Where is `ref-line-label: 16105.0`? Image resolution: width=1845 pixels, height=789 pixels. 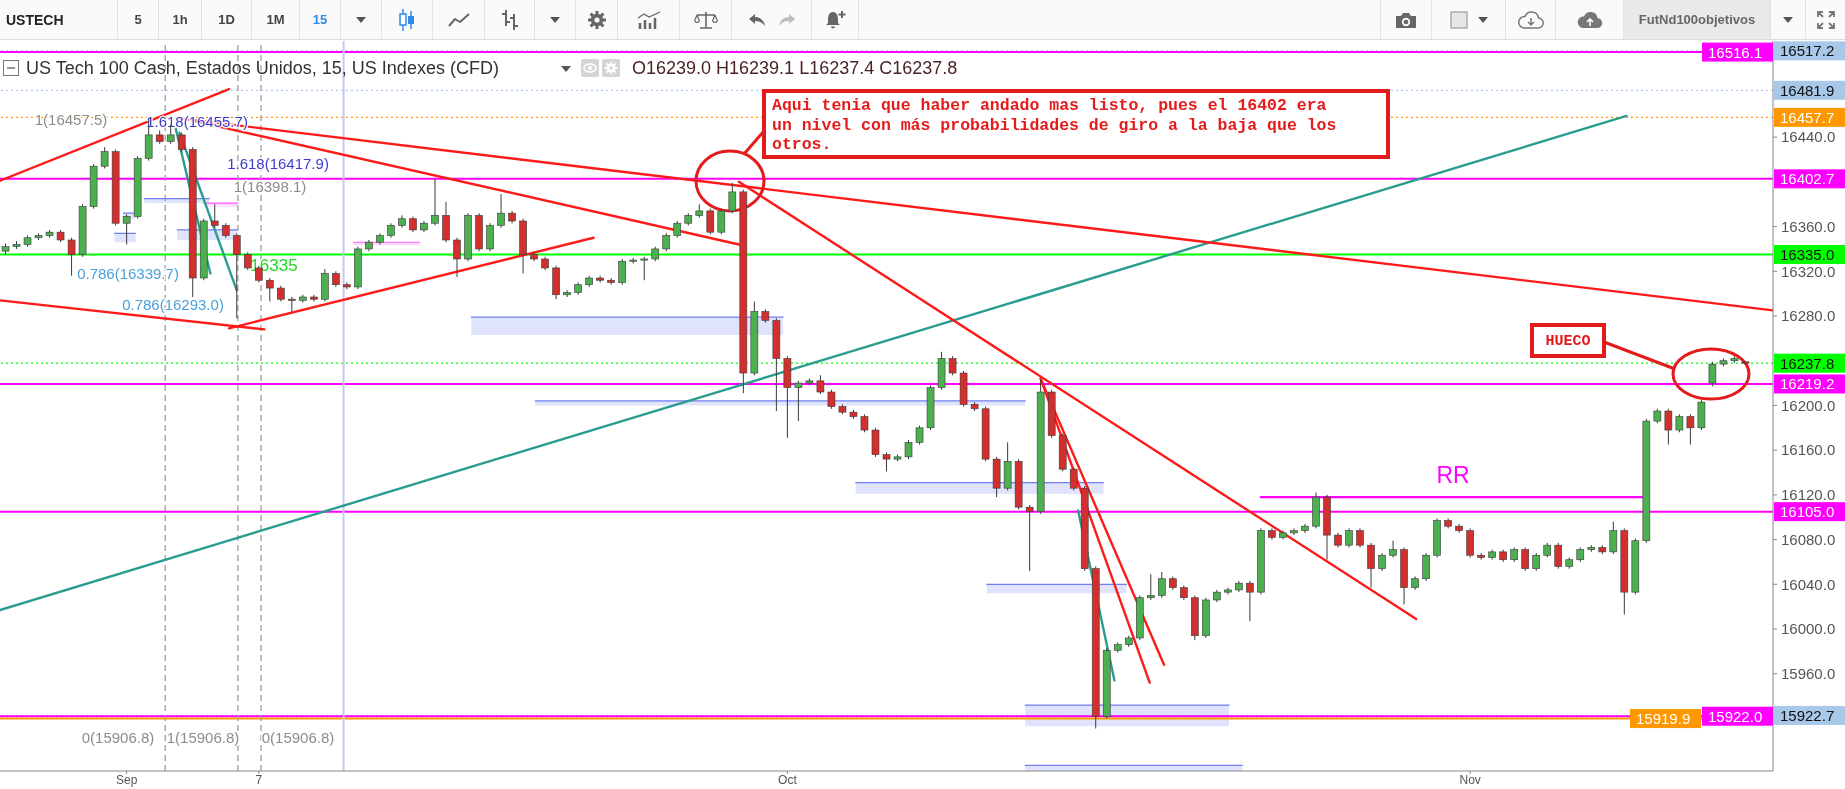 ref-line-label: 16105.0 is located at coordinates (1807, 512).